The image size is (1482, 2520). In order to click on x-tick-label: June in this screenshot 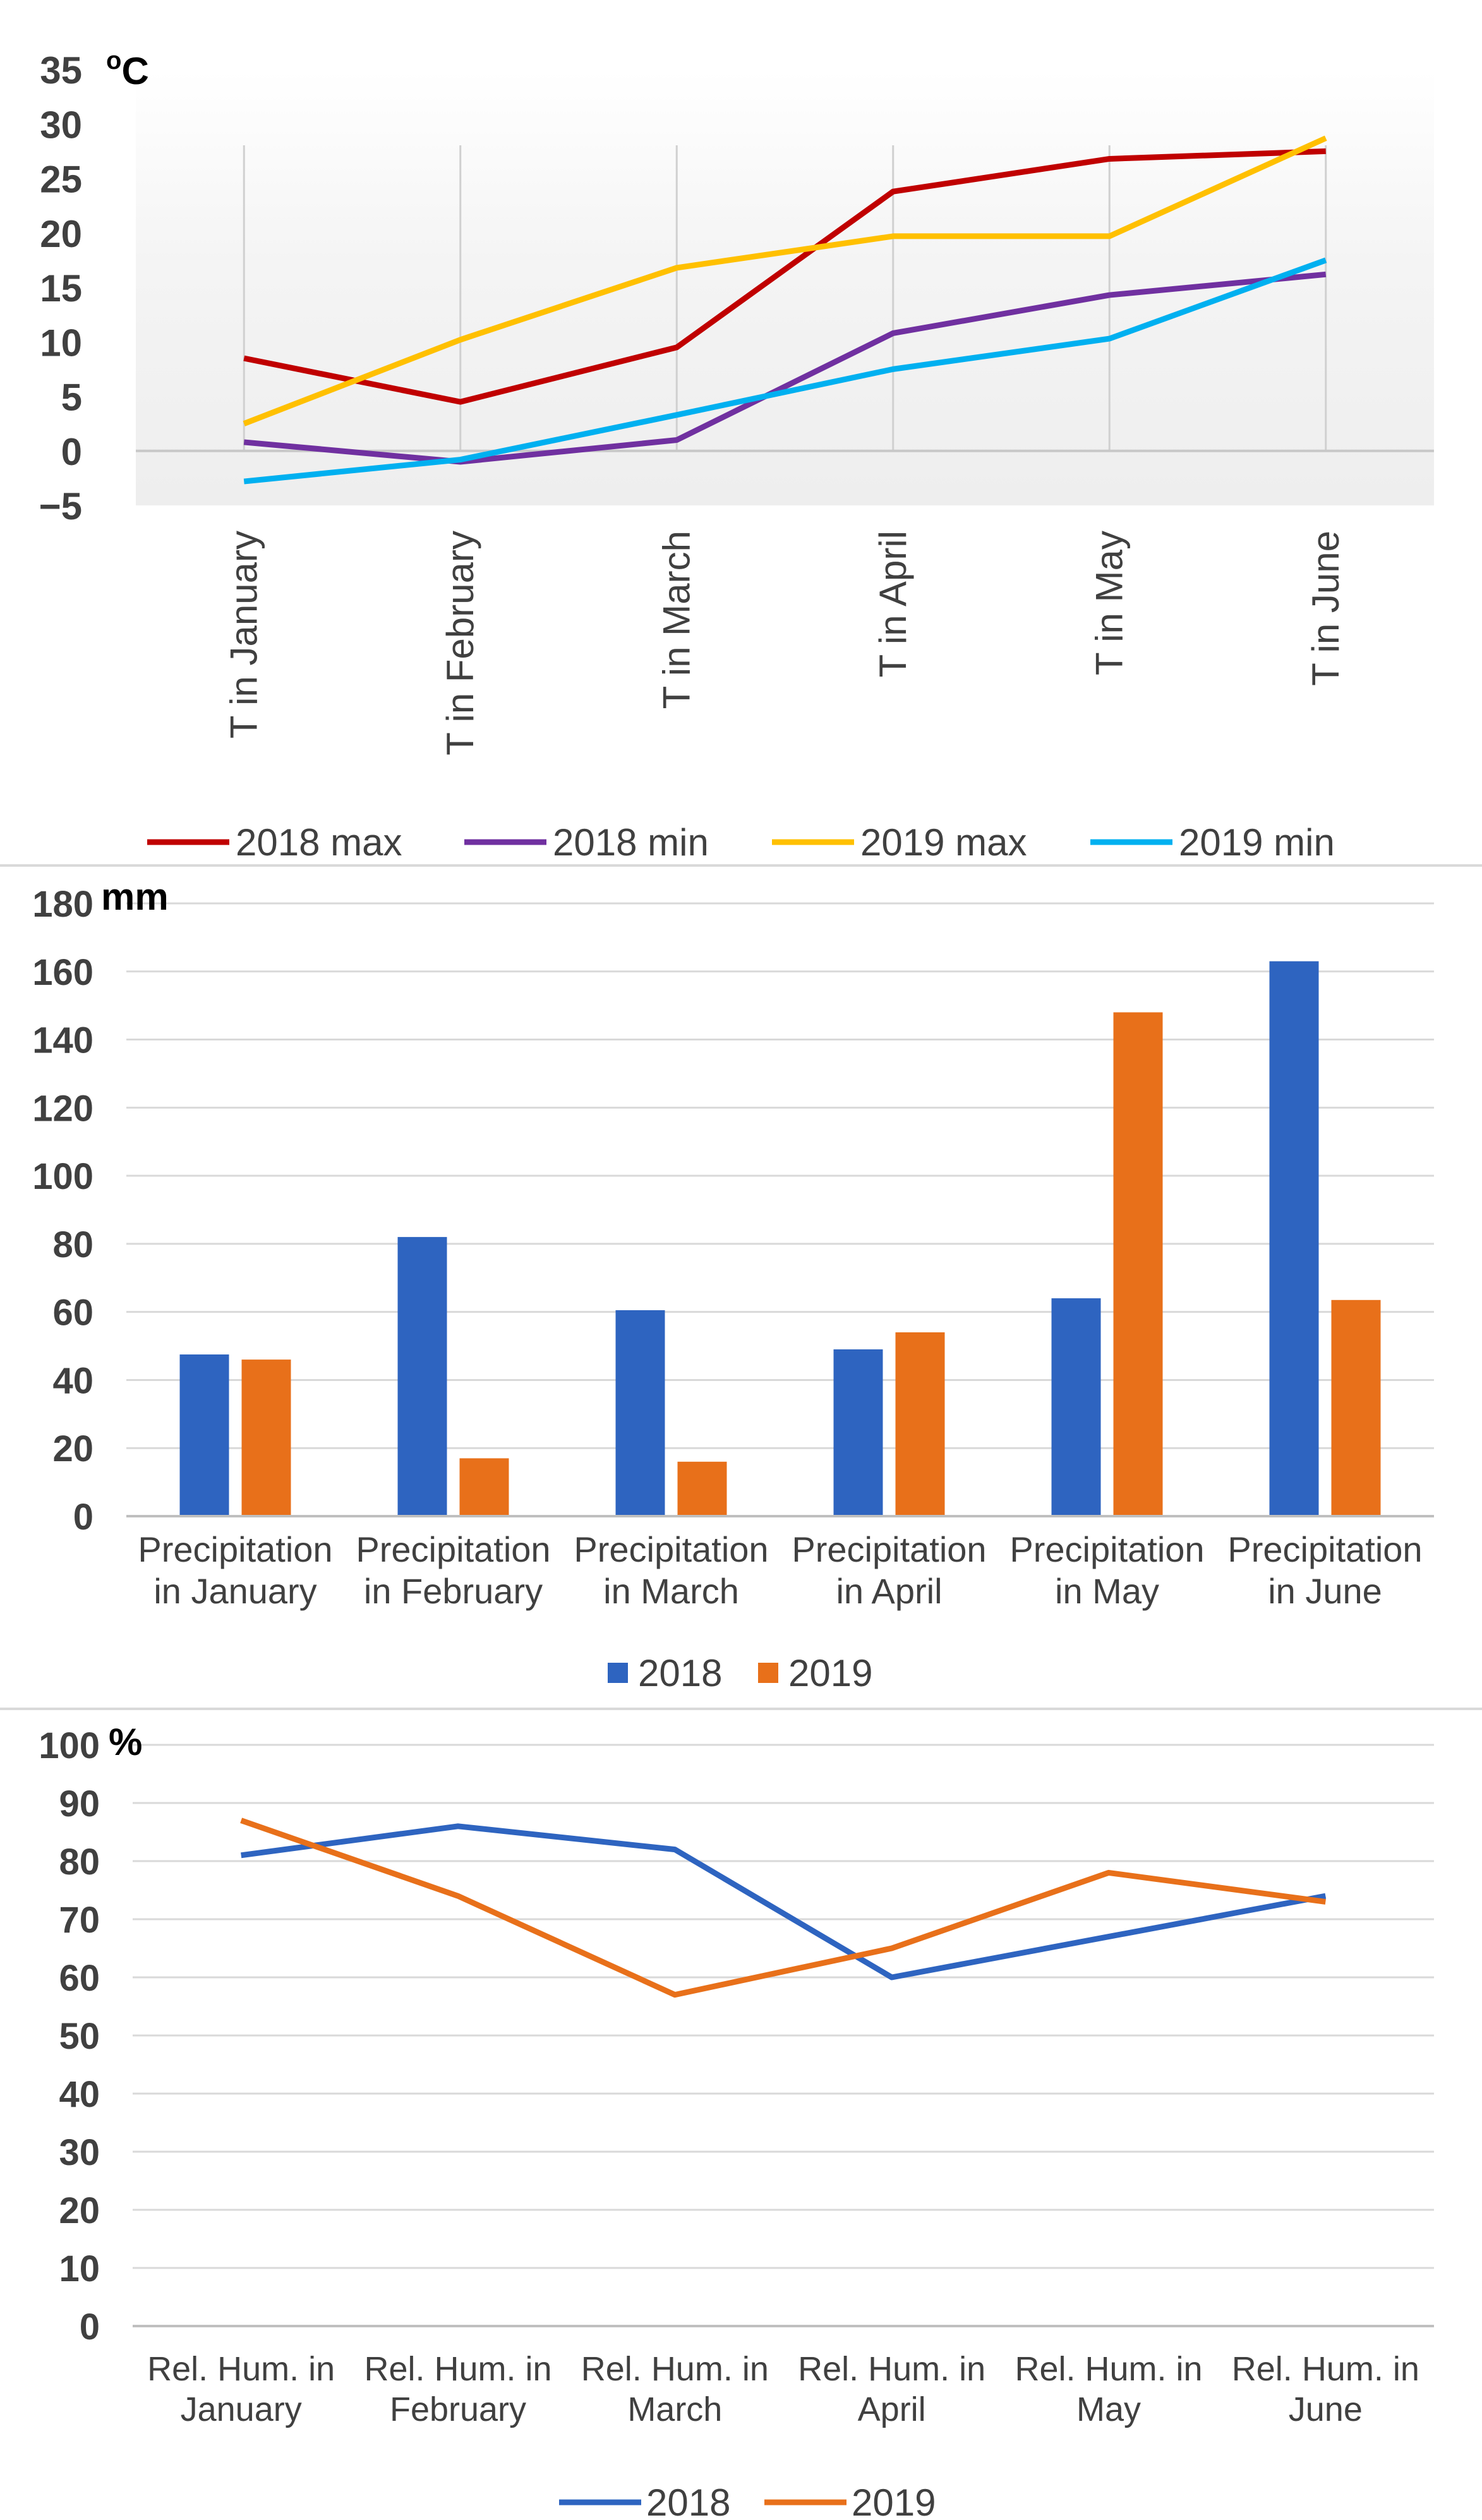, I will do `click(1326, 2409)`.